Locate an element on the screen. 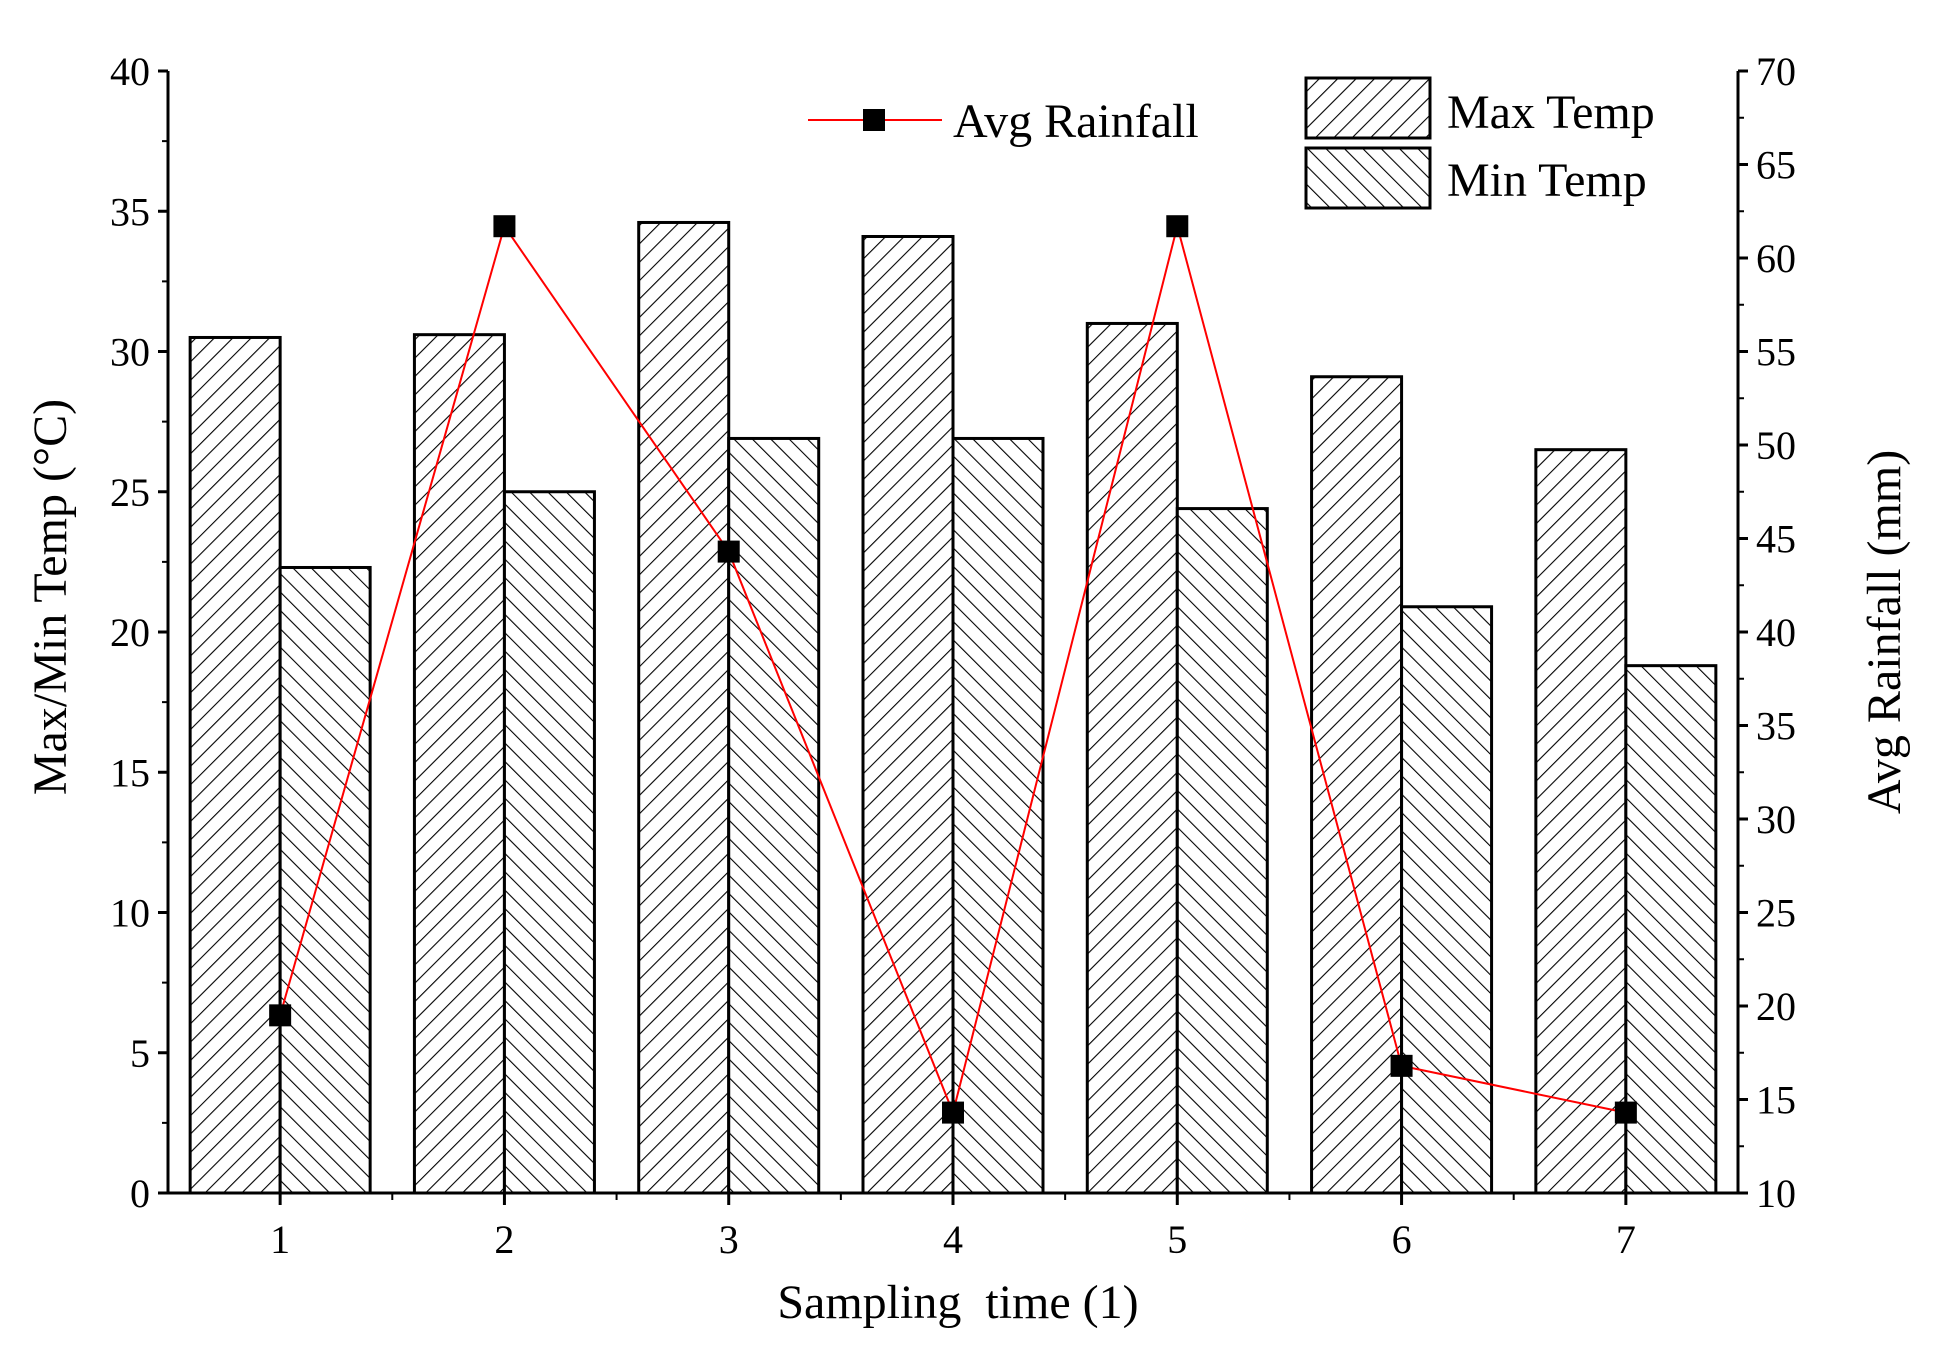  y-tick-label-35: 35 is located at coordinates (130, 211).